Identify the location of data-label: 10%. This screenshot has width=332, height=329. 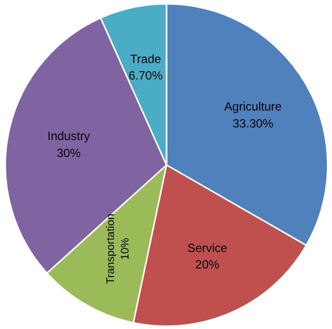
(126, 249).